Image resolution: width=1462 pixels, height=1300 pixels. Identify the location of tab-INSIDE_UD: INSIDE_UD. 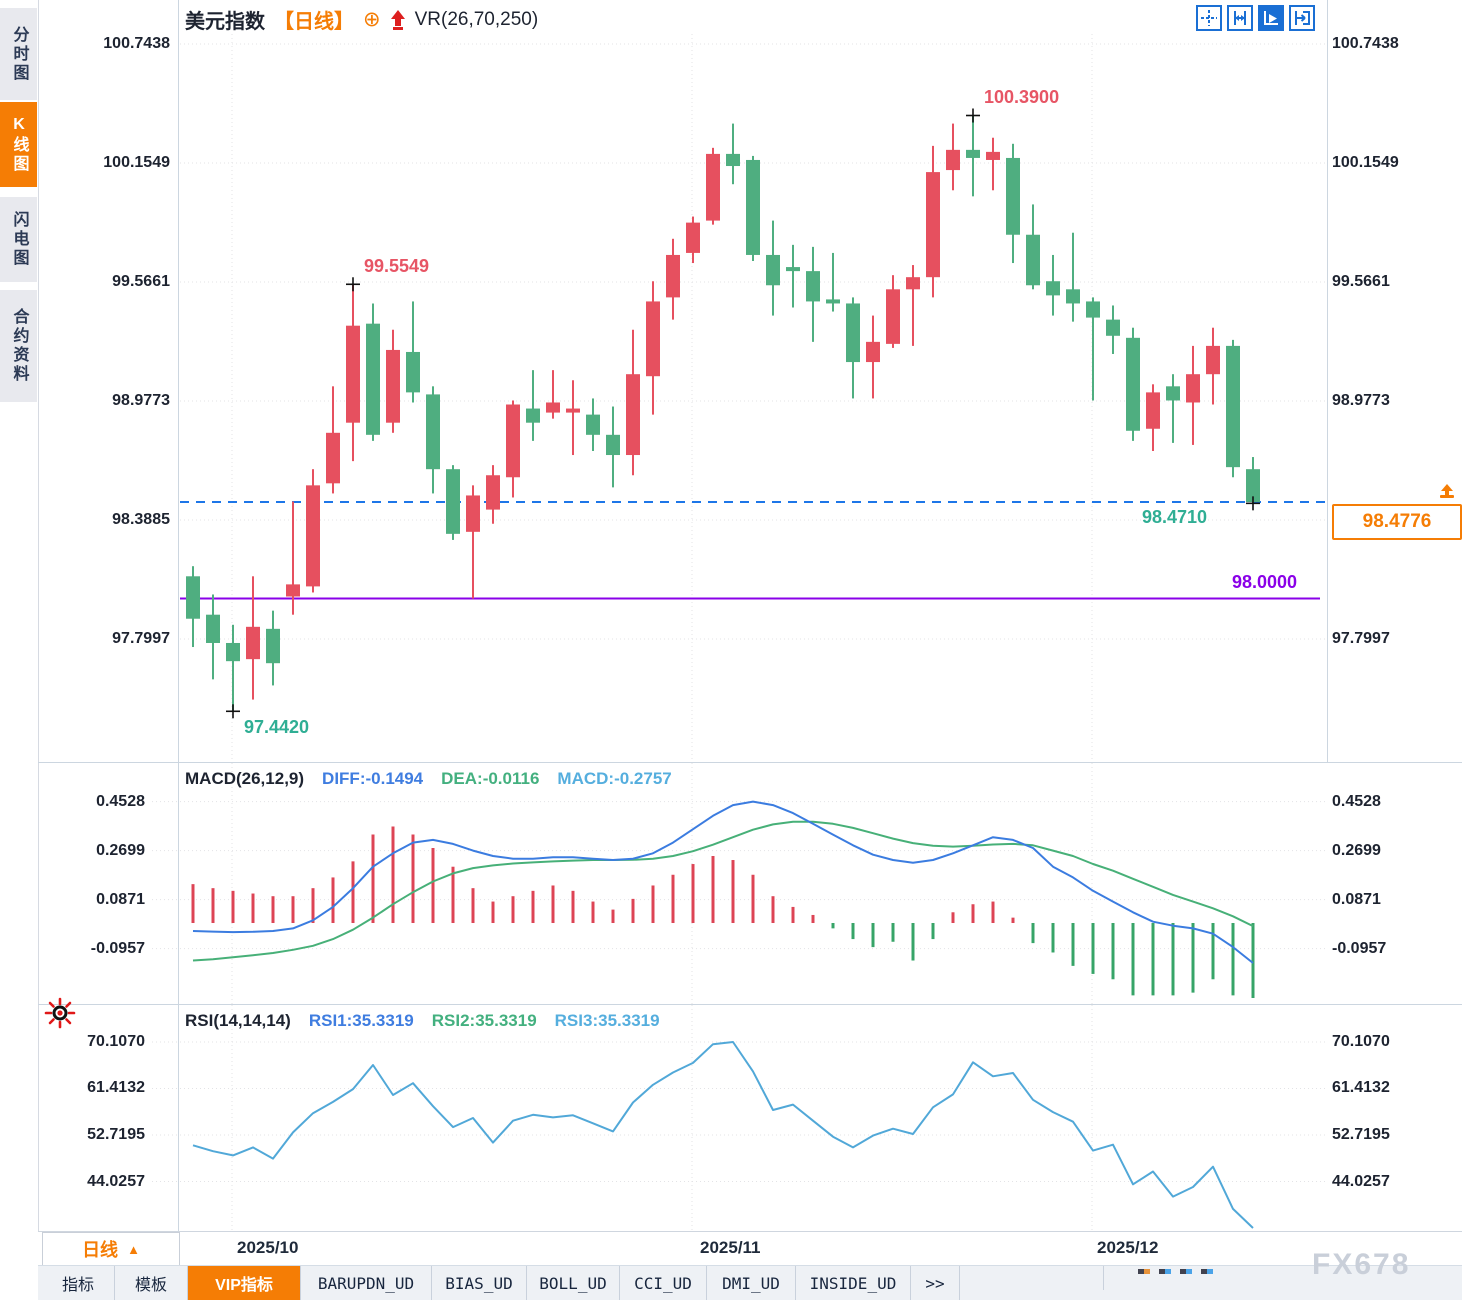
(853, 1283).